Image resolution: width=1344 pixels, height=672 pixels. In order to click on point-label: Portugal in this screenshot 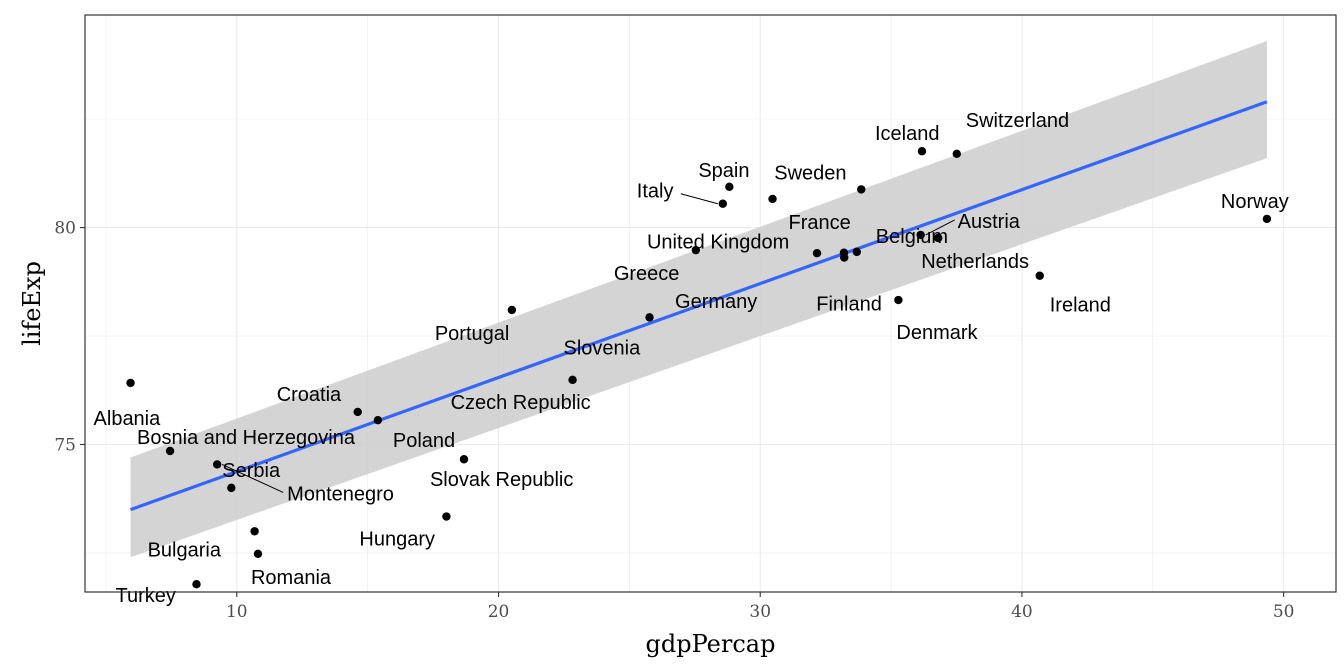, I will do `click(472, 334)`.